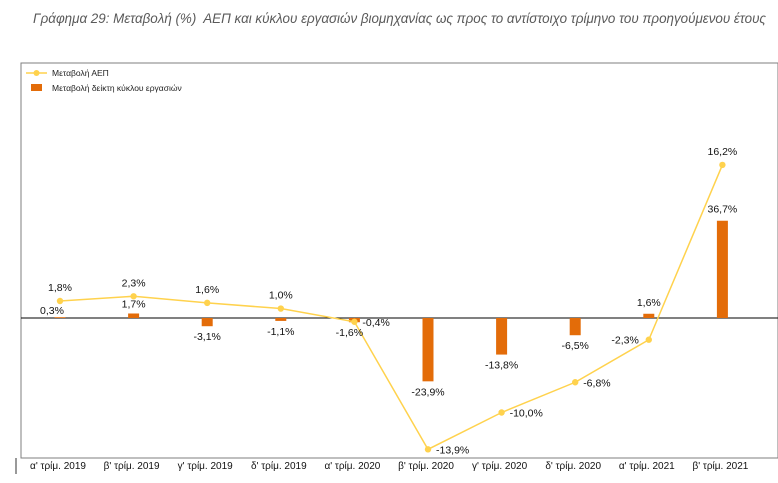 The image size is (778, 483). What do you see at coordinates (573, 466) in the screenshot?
I see `x-tick-label: δ' τρίμ. 2020` at bounding box center [573, 466].